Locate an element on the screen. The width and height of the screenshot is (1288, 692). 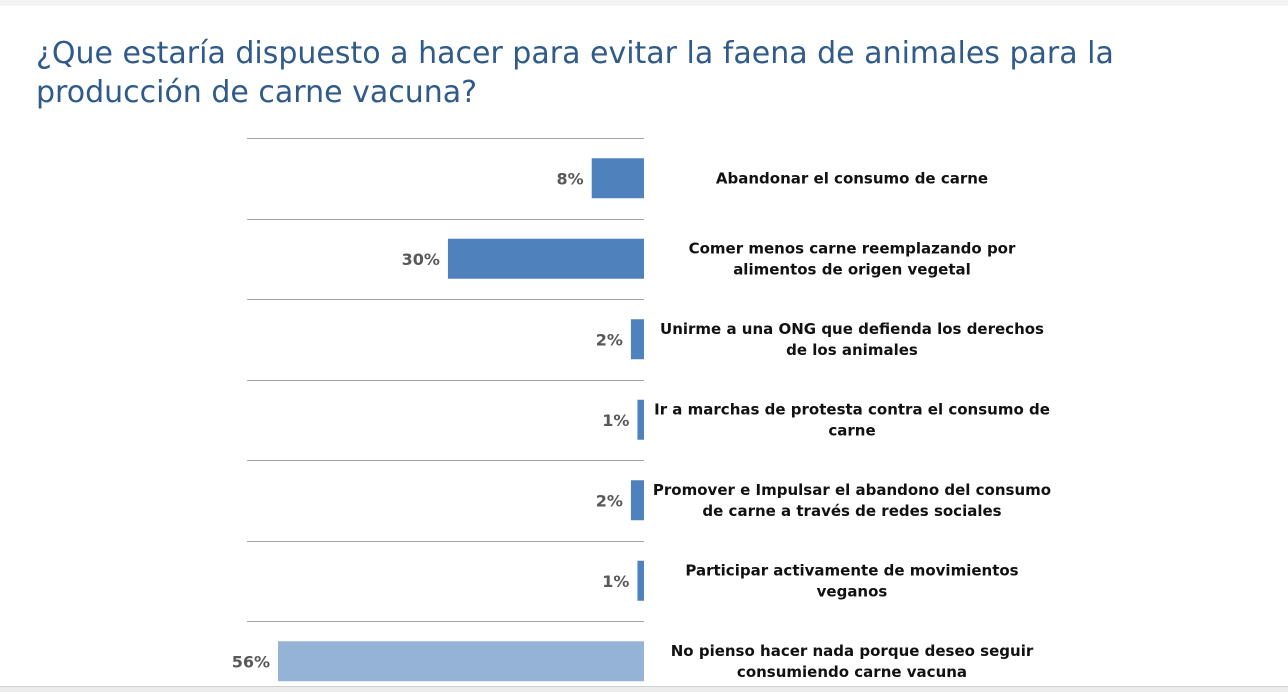
category-label: carne is located at coordinates (851, 430).